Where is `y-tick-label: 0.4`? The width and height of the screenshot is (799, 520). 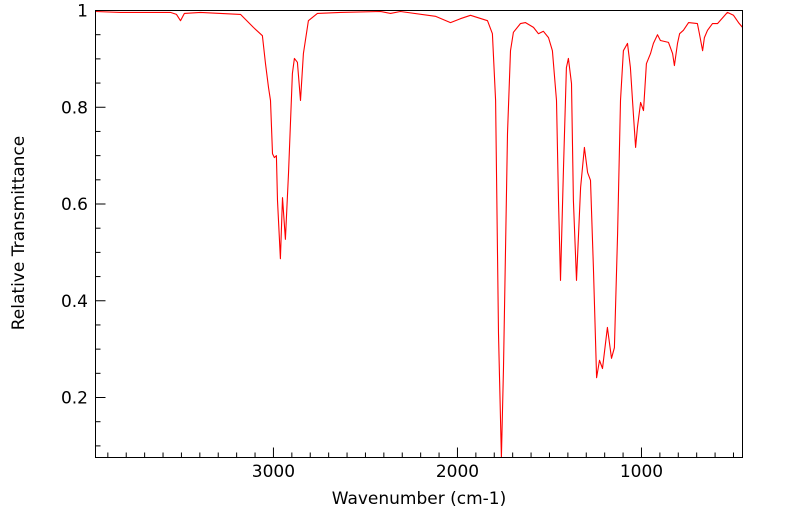
y-tick-label: 0.4 is located at coordinates (74, 302).